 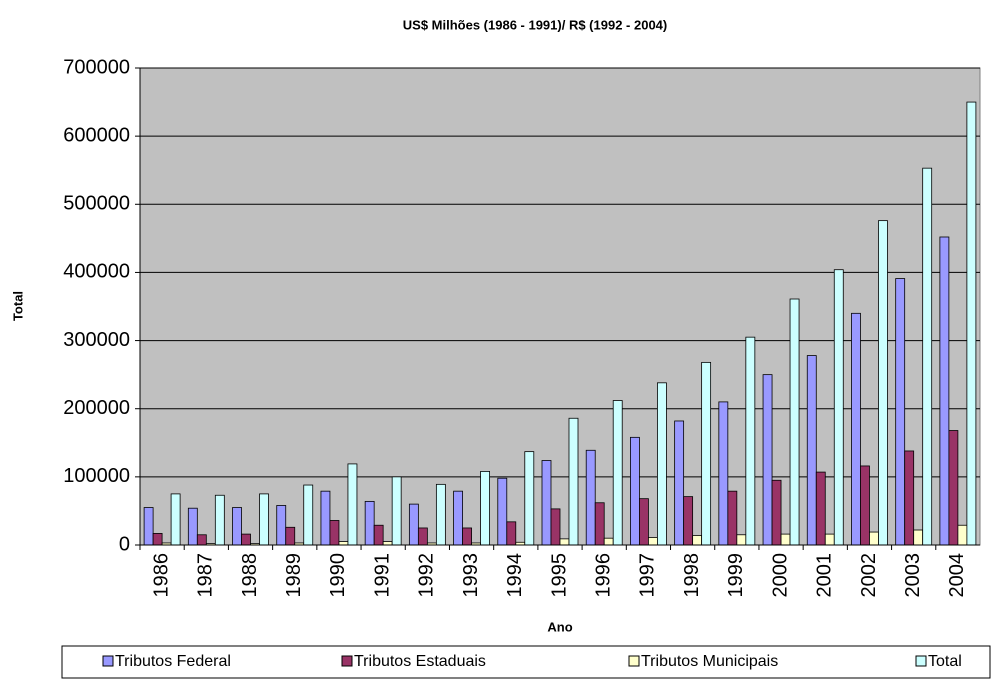 What do you see at coordinates (382, 575) in the screenshot?
I see `x-tick-label: 1991` at bounding box center [382, 575].